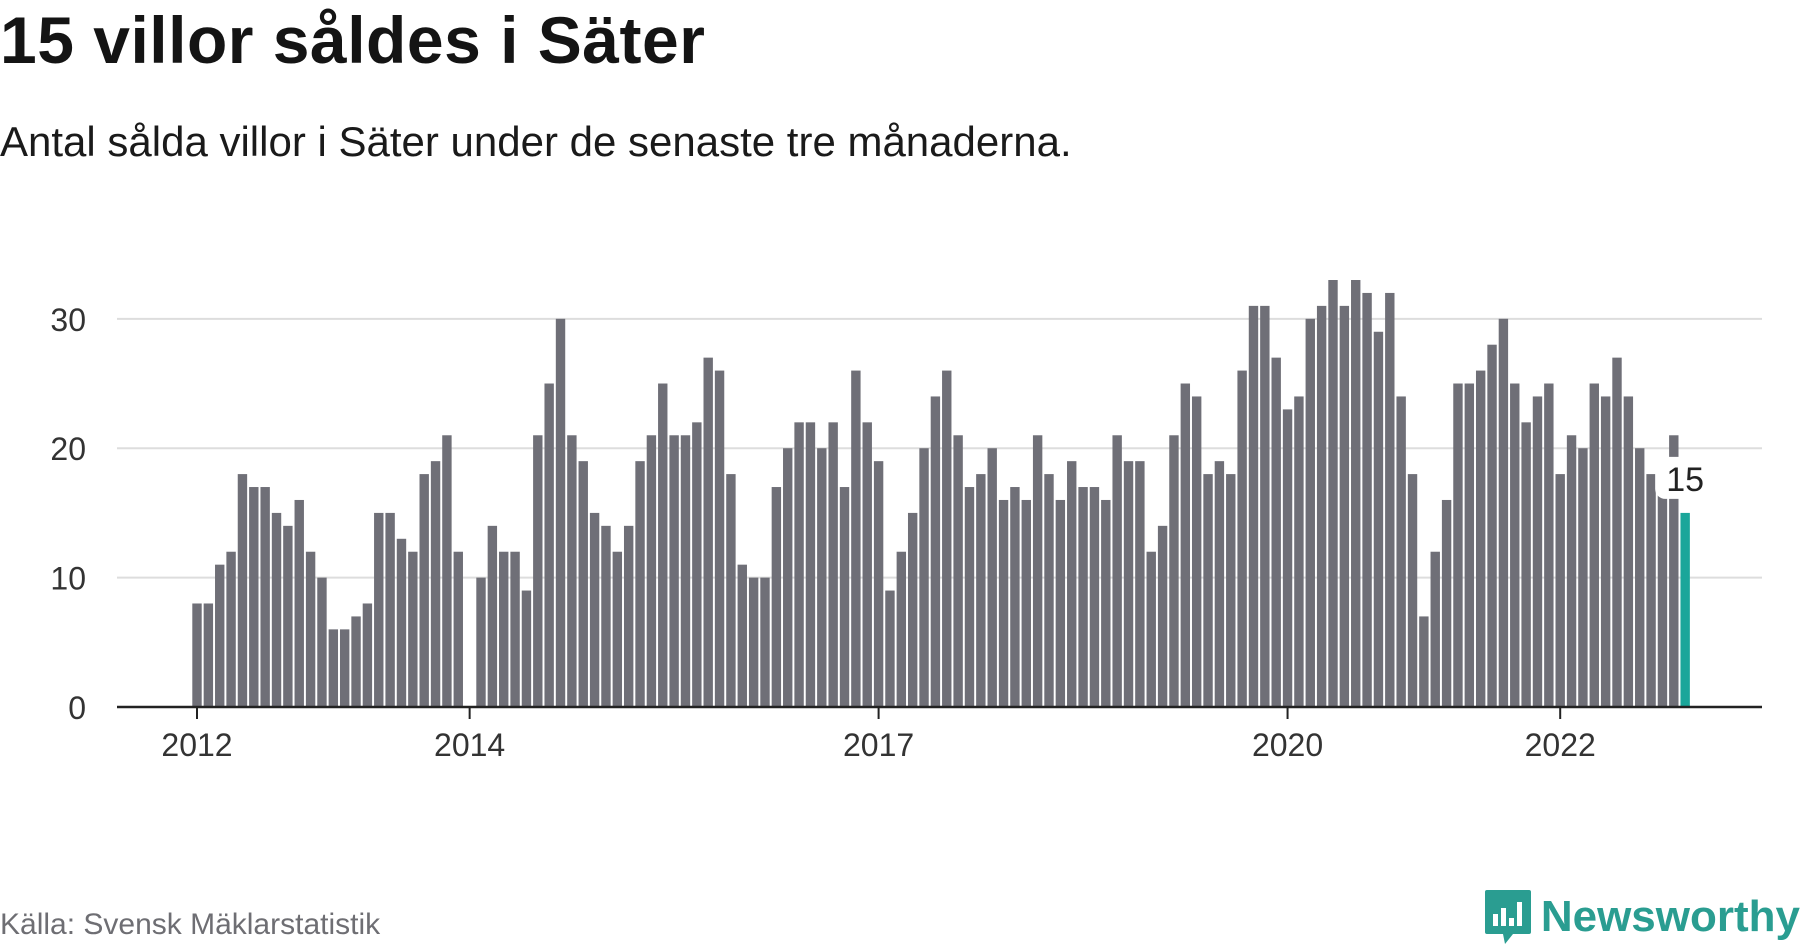  Describe the element at coordinates (353, 40) in the screenshot. I see `chart-title: 15 villor såldes i Säter` at that location.